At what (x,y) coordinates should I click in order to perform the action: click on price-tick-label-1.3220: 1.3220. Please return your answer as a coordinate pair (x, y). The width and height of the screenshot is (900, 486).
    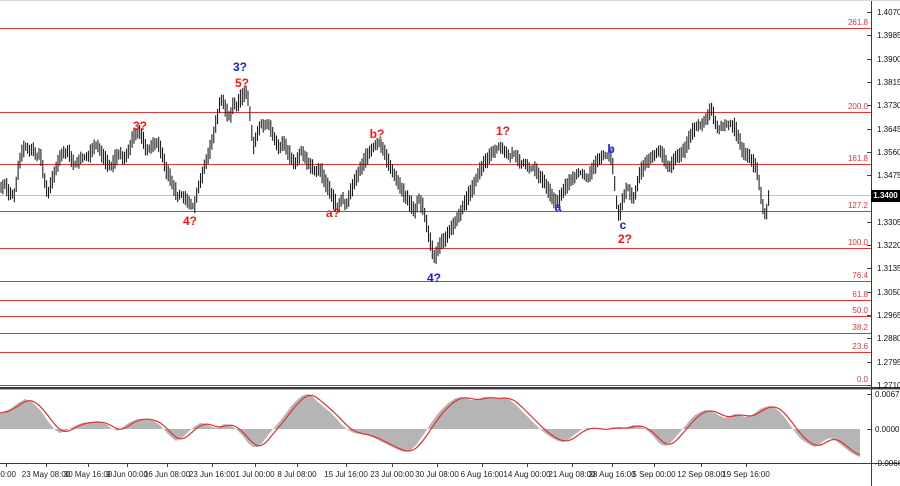
    Looking at the image, I should click on (888, 245).